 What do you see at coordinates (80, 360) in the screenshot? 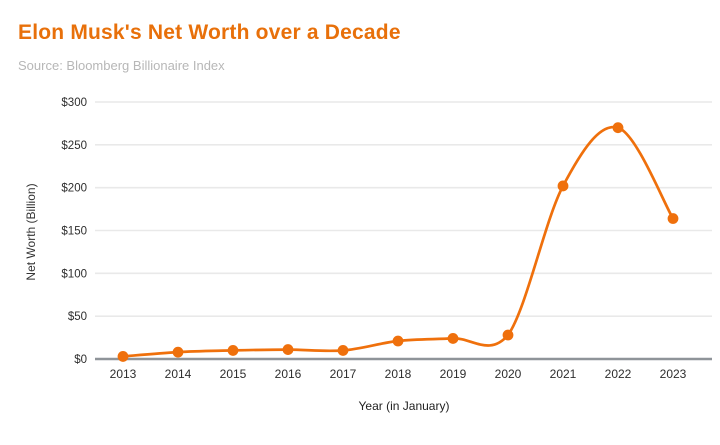
I see `y-tick-label: $0` at bounding box center [80, 360].